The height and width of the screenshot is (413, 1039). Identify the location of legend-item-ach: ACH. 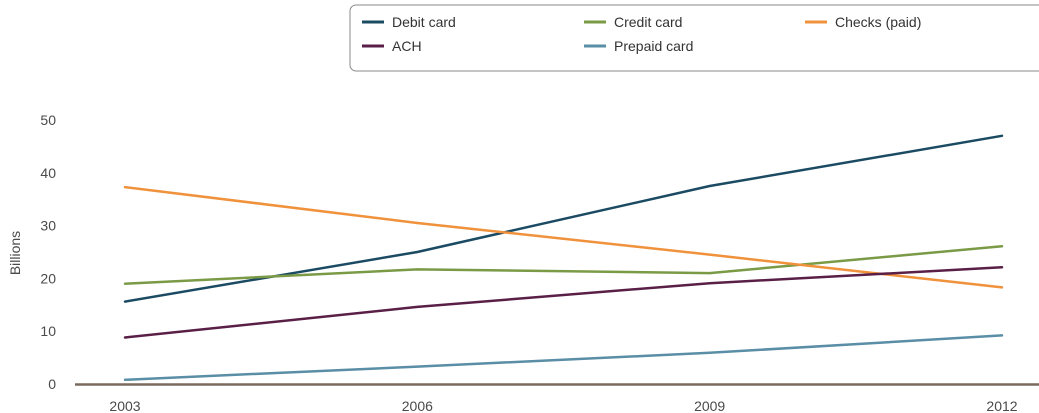
(392, 46).